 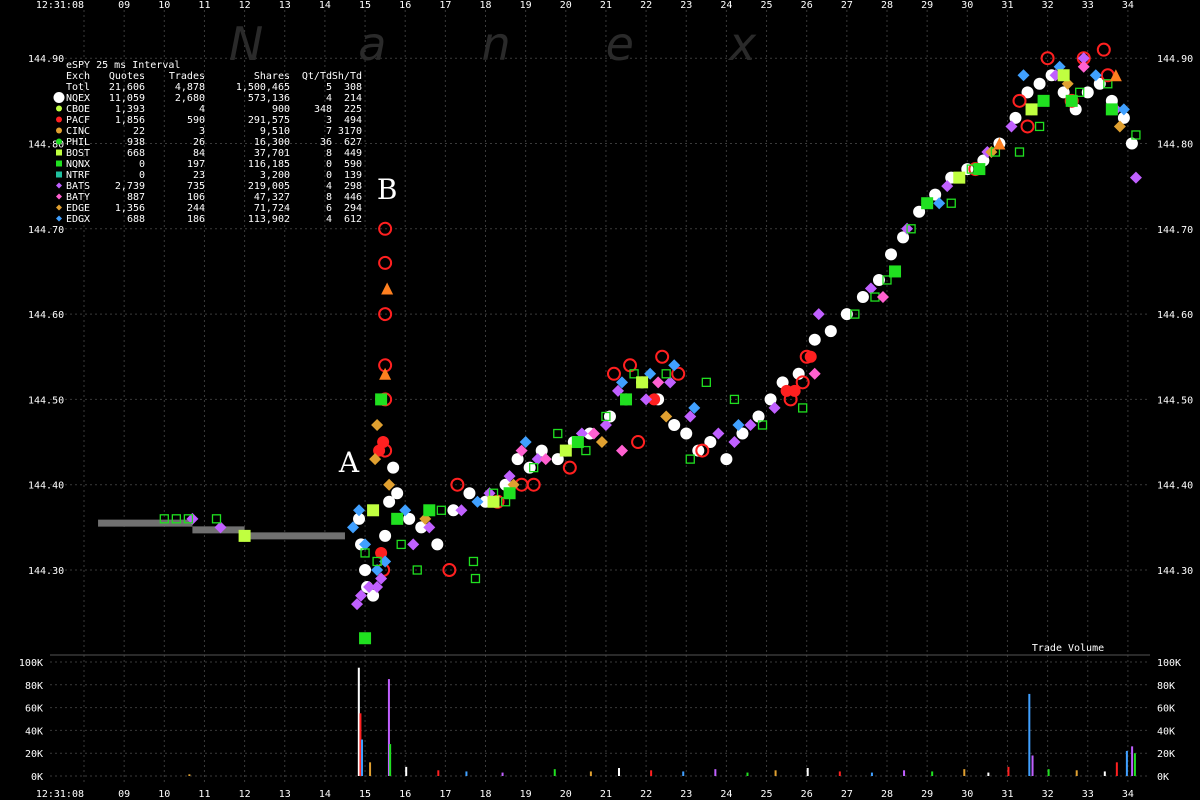 I want to click on time-tick-label-bottom: 17, so click(x=445, y=794).